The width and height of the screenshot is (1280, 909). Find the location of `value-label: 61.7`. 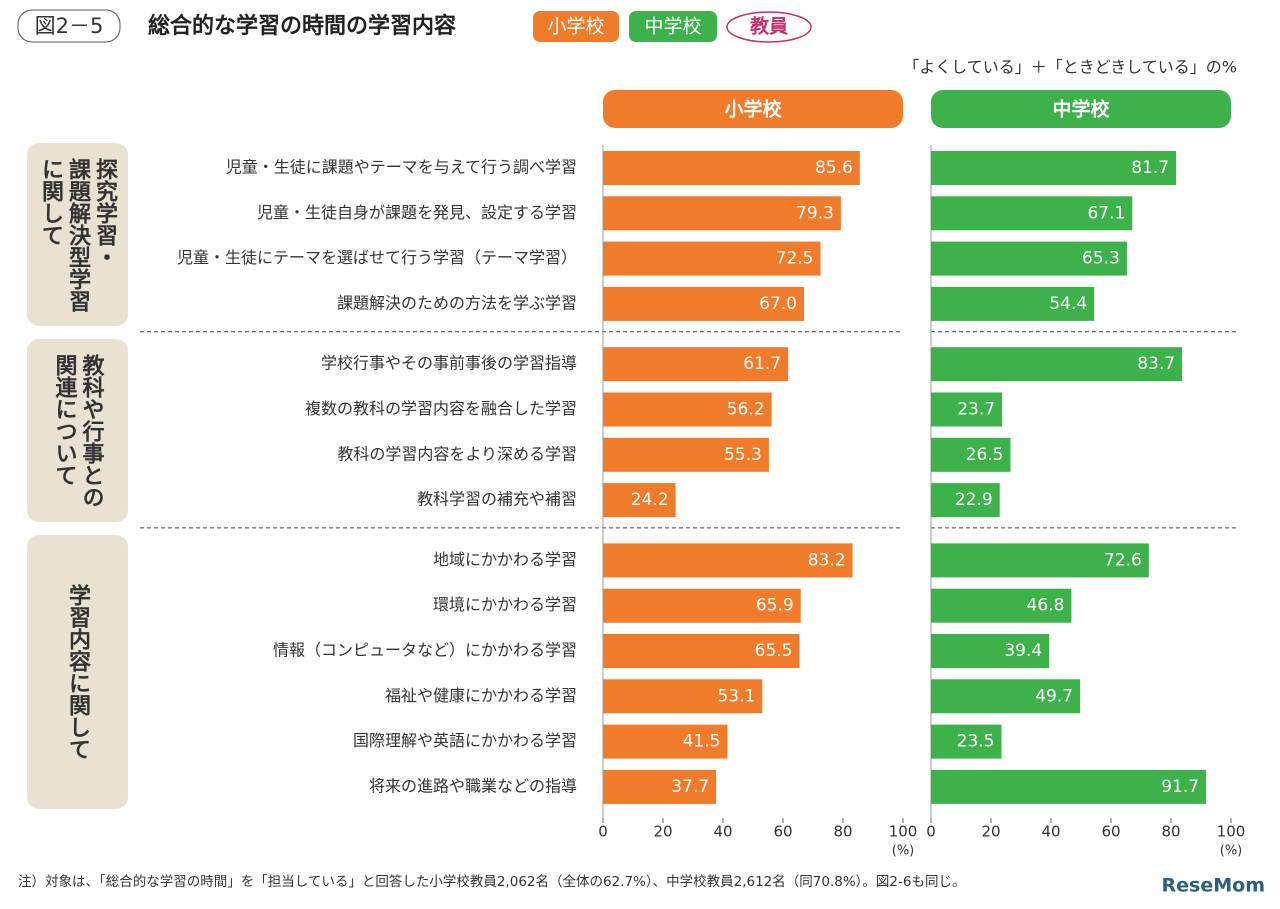

value-label: 61.7 is located at coordinates (762, 364).